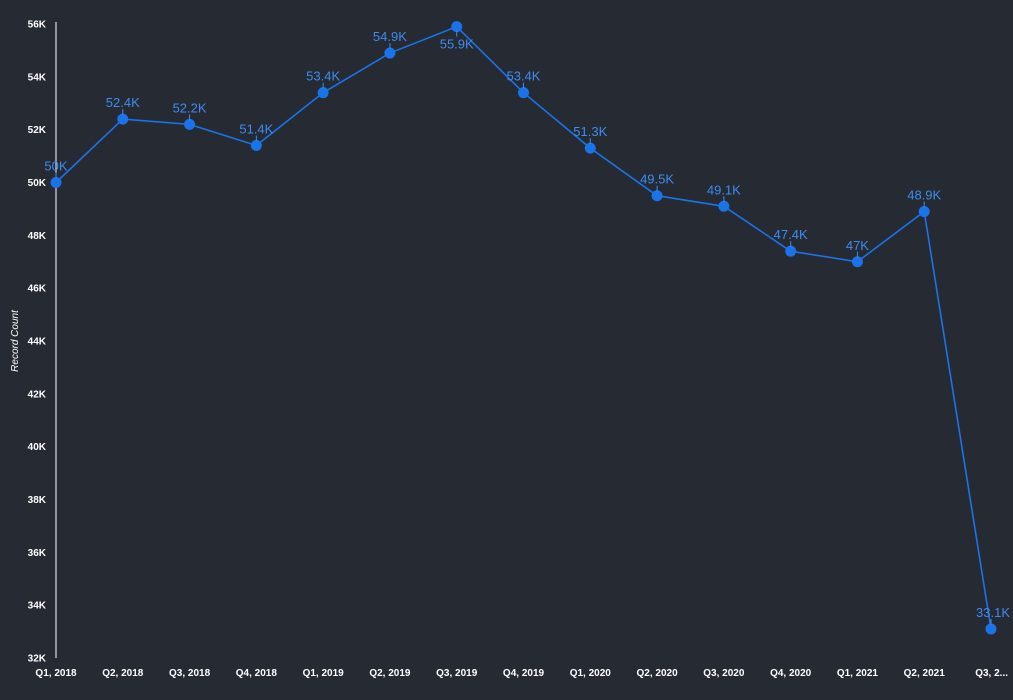 This screenshot has height=700, width=1013. Describe the element at coordinates (457, 673) in the screenshot. I see `x-tick-label: Q3, 2019` at that location.